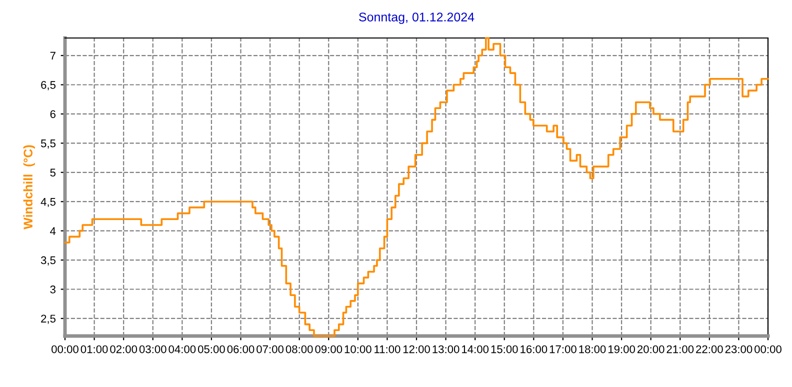  Describe the element at coordinates (270, 349) in the screenshot. I see `x-tick-label: 07:00` at that location.